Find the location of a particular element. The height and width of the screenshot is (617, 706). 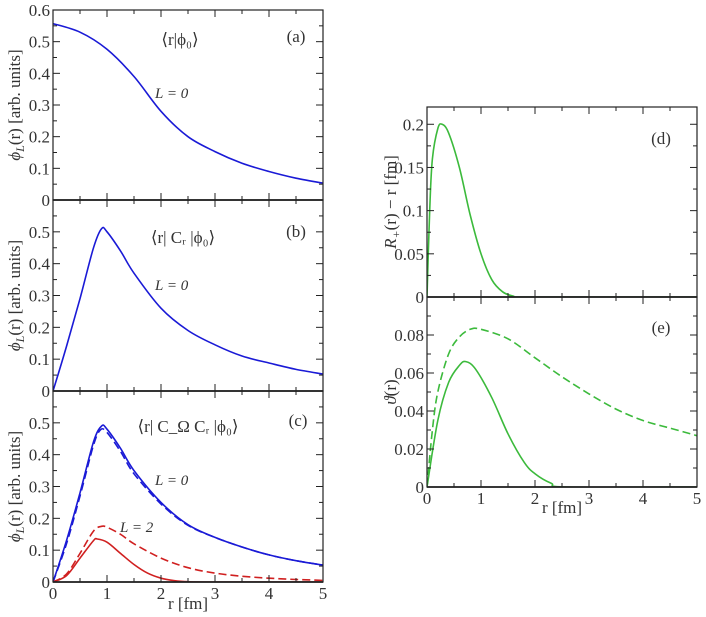

series-a-blue-solid-line is located at coordinates (188, 103).